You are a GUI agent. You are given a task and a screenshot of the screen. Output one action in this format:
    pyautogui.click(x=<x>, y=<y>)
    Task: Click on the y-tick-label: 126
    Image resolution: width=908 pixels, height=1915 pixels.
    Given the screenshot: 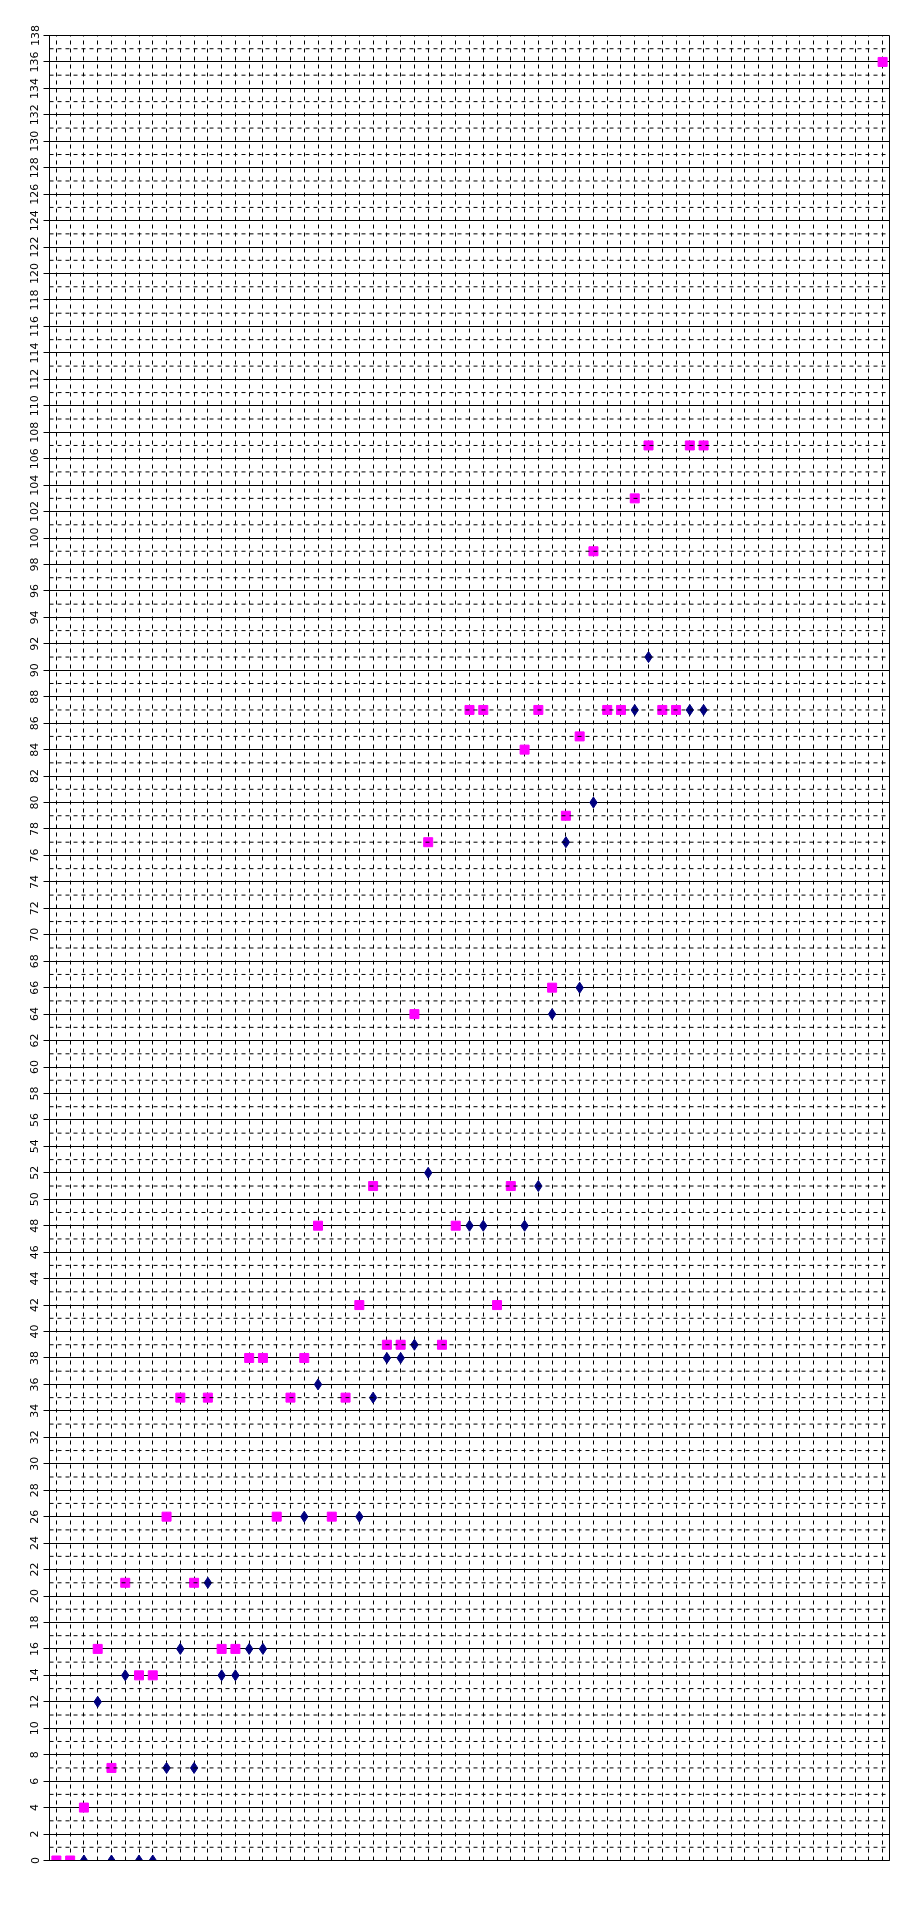 What is the action you would take?
    pyautogui.click(x=35, y=194)
    